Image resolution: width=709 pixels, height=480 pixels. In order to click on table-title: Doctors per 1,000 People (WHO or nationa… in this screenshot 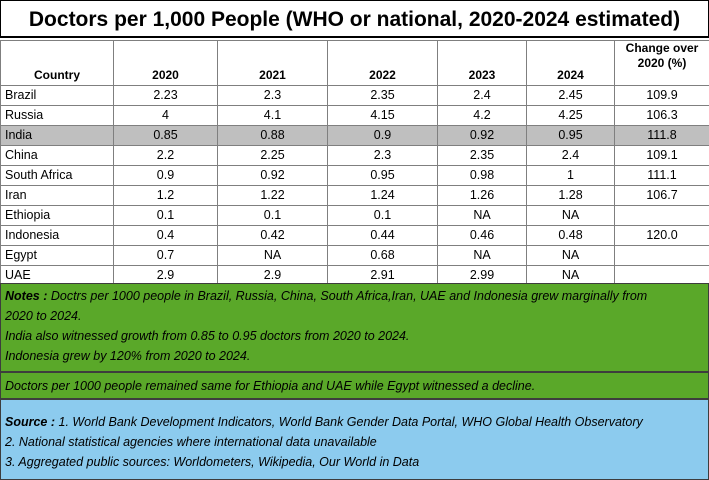, I will do `click(354, 19)`.